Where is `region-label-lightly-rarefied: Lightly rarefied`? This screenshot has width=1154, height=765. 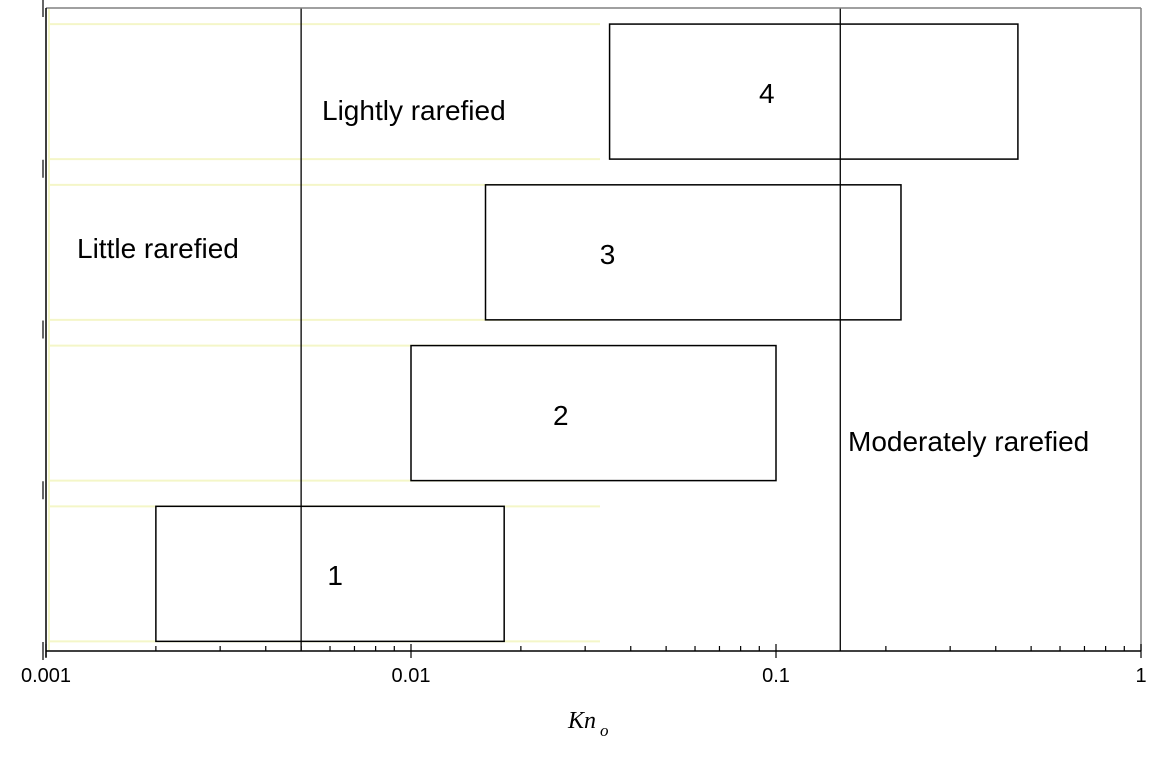
region-label-lightly-rarefied: Lightly rarefied is located at coordinates (414, 110).